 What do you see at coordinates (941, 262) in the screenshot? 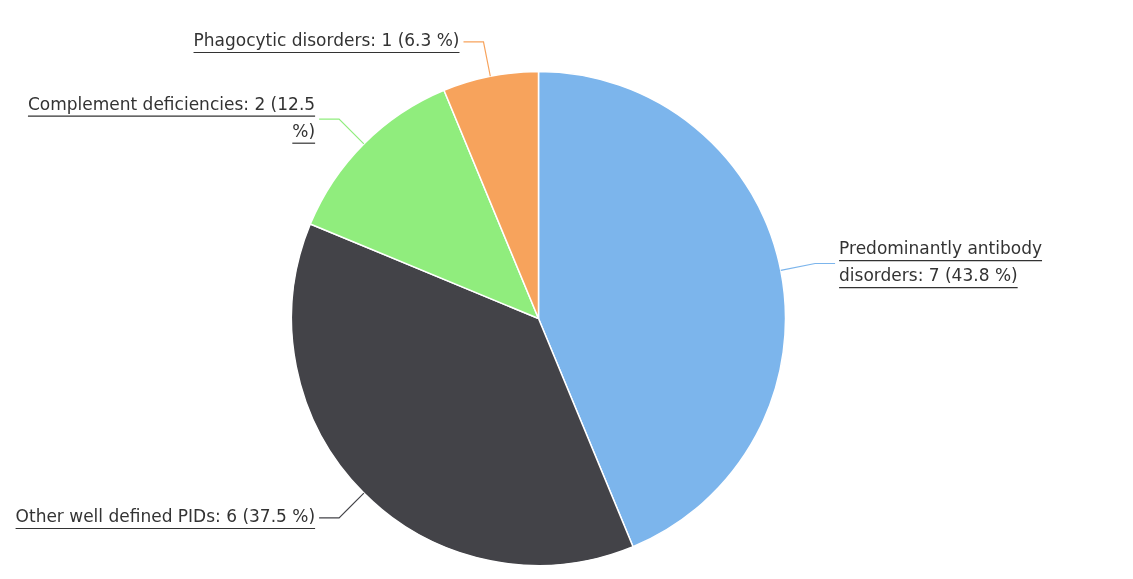
I see `slice-label: Predominantly antibody disorders: 7 (43.8 %)` at bounding box center [941, 262].